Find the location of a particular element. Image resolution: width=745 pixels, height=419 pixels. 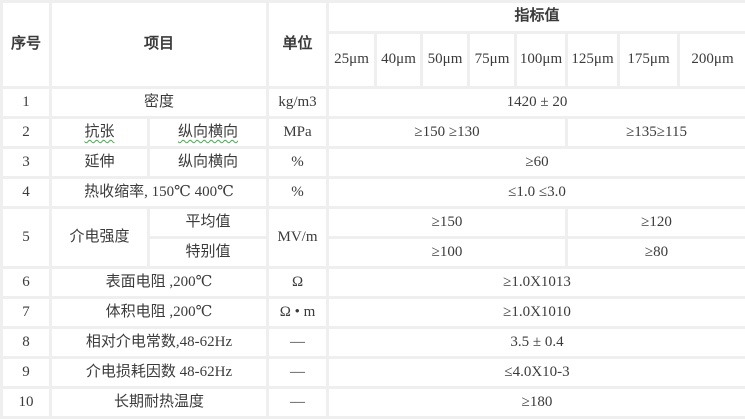

row1-serial: 1 is located at coordinates (26, 103).